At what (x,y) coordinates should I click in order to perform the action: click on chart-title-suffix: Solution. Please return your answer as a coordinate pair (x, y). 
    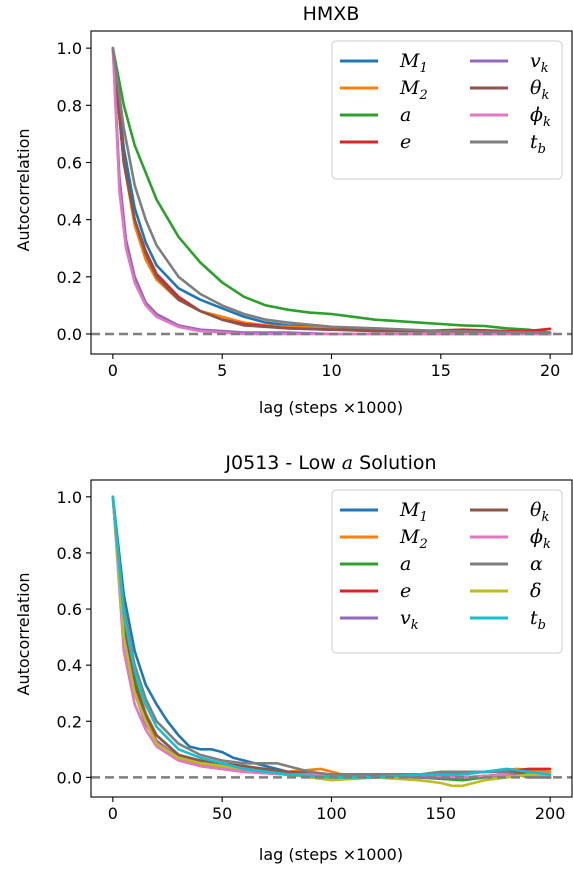
    Looking at the image, I should click on (394, 463).